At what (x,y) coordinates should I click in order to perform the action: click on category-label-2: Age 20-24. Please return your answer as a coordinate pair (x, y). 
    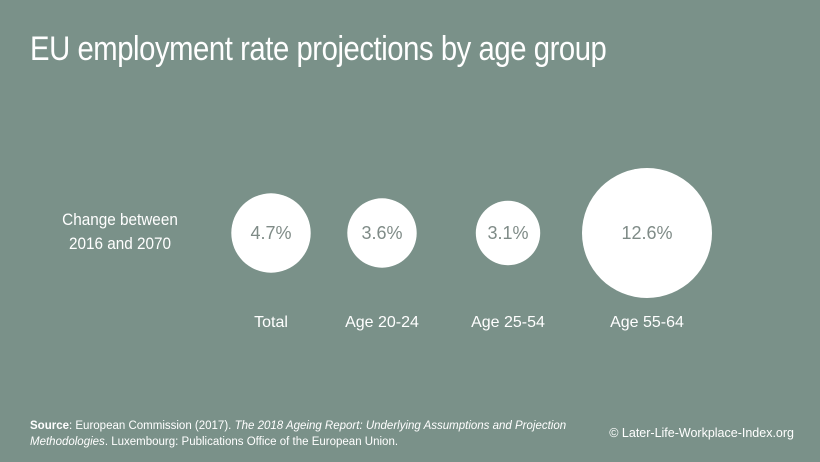
    Looking at the image, I should click on (382, 322).